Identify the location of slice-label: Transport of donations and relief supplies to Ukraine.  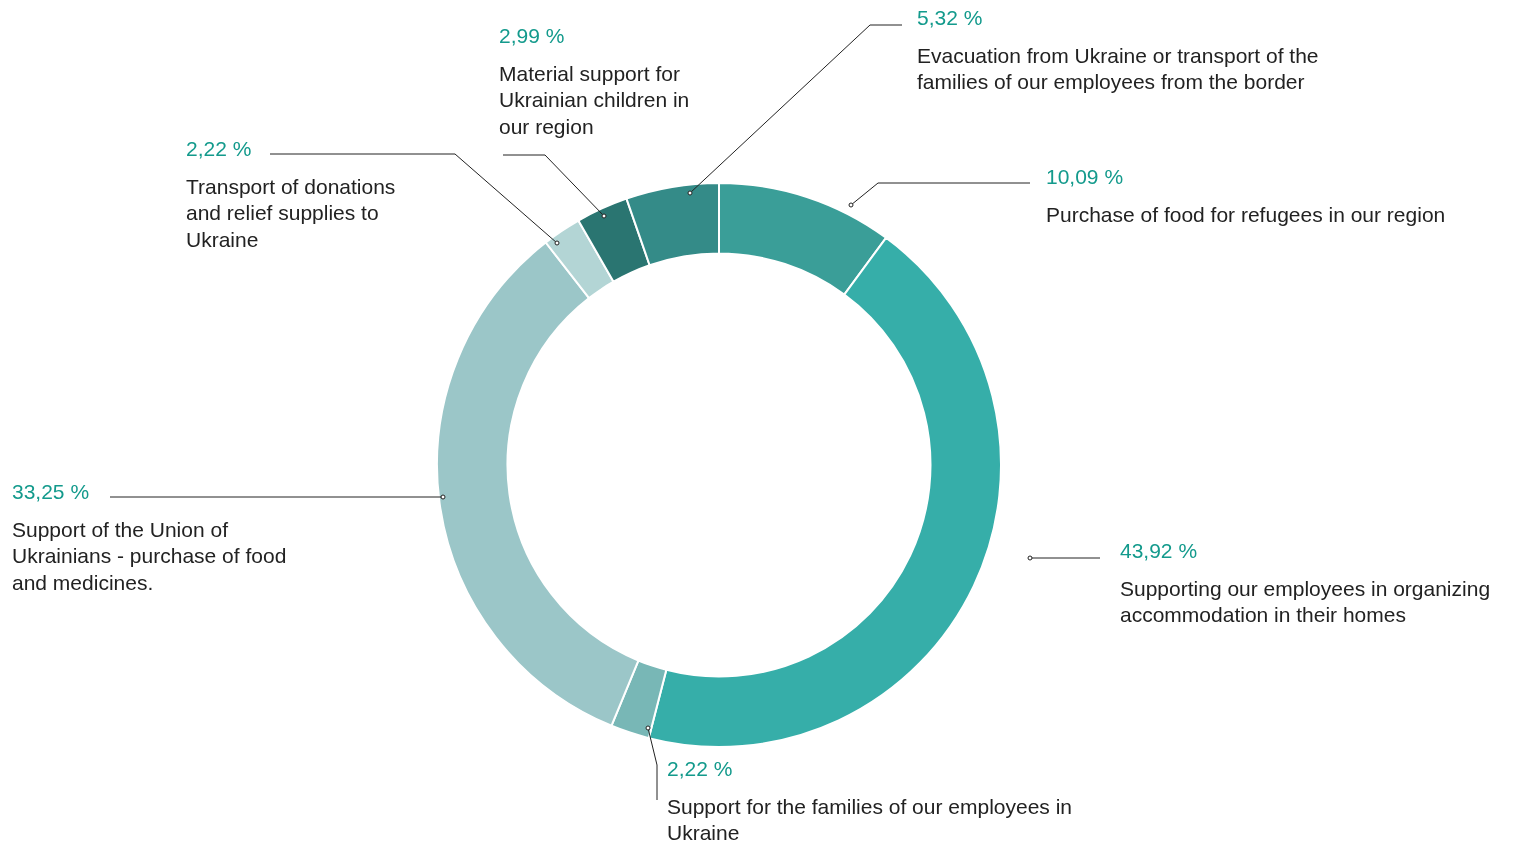
(291, 212).